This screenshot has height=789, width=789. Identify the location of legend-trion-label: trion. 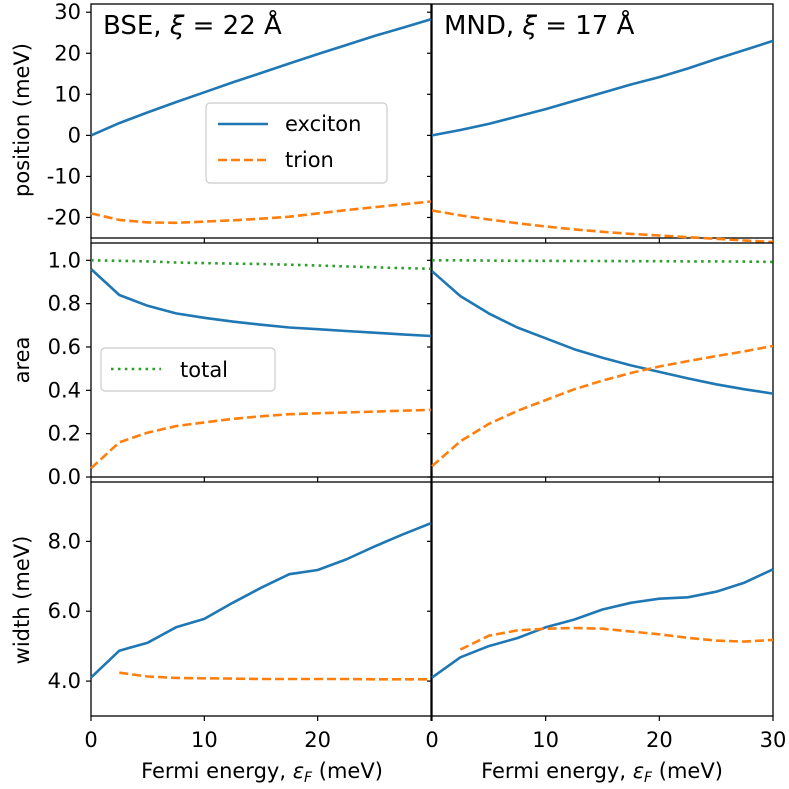
(309, 160).